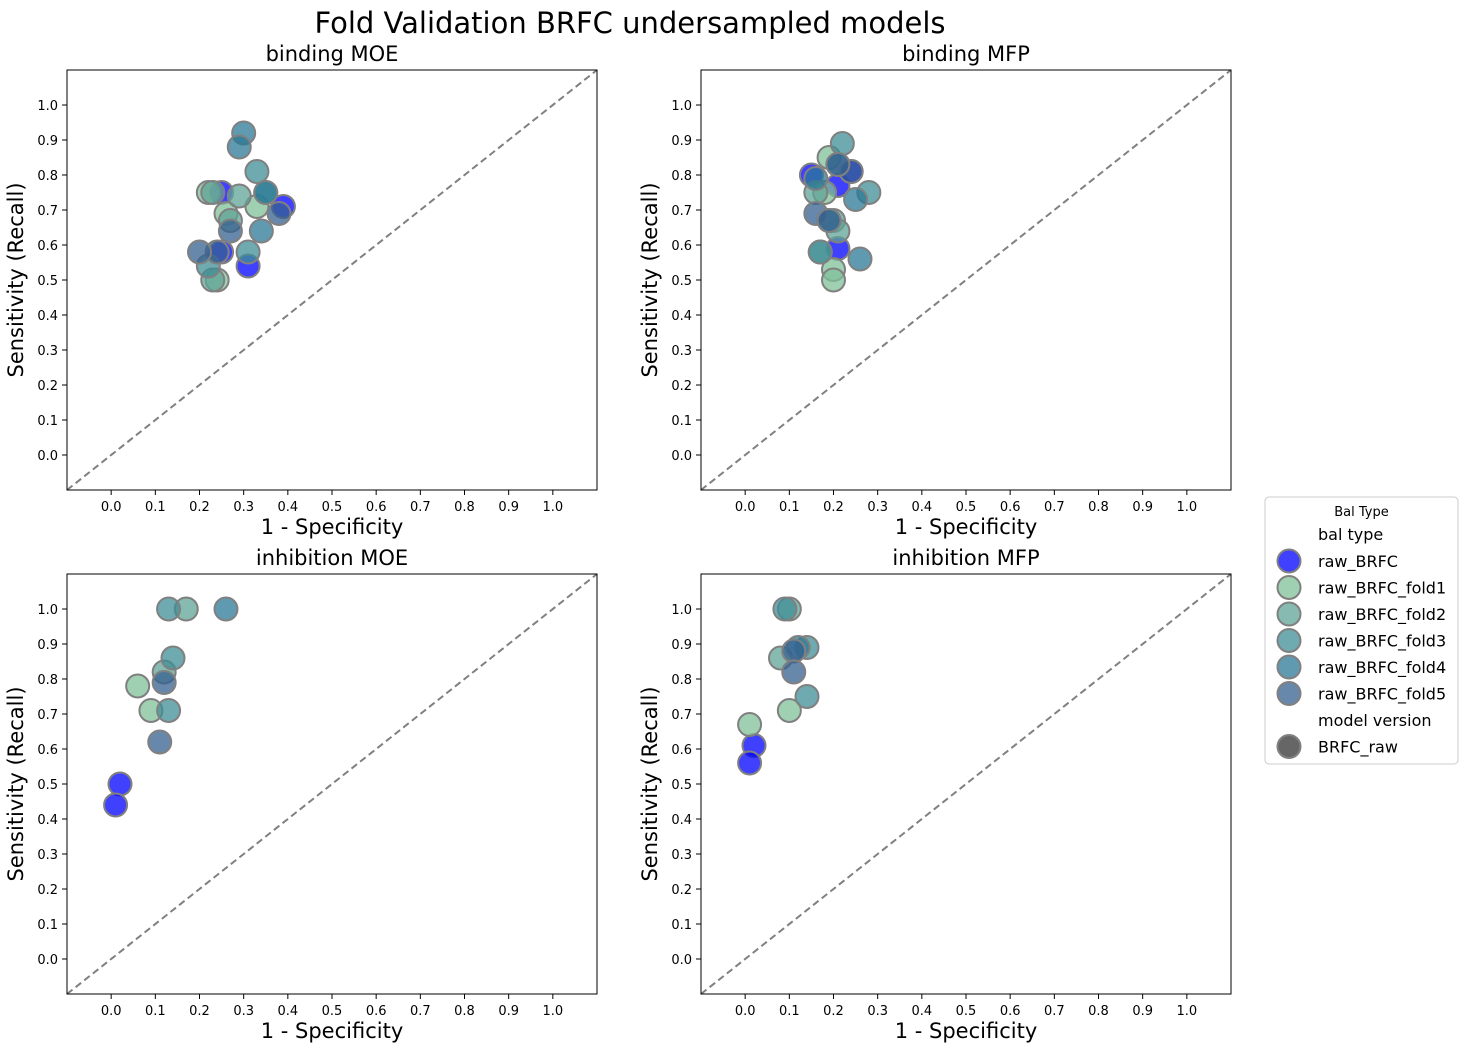 The image size is (1467, 1053). What do you see at coordinates (376, 1011) in the screenshot?
I see `x-tick-label: 0.6` at bounding box center [376, 1011].